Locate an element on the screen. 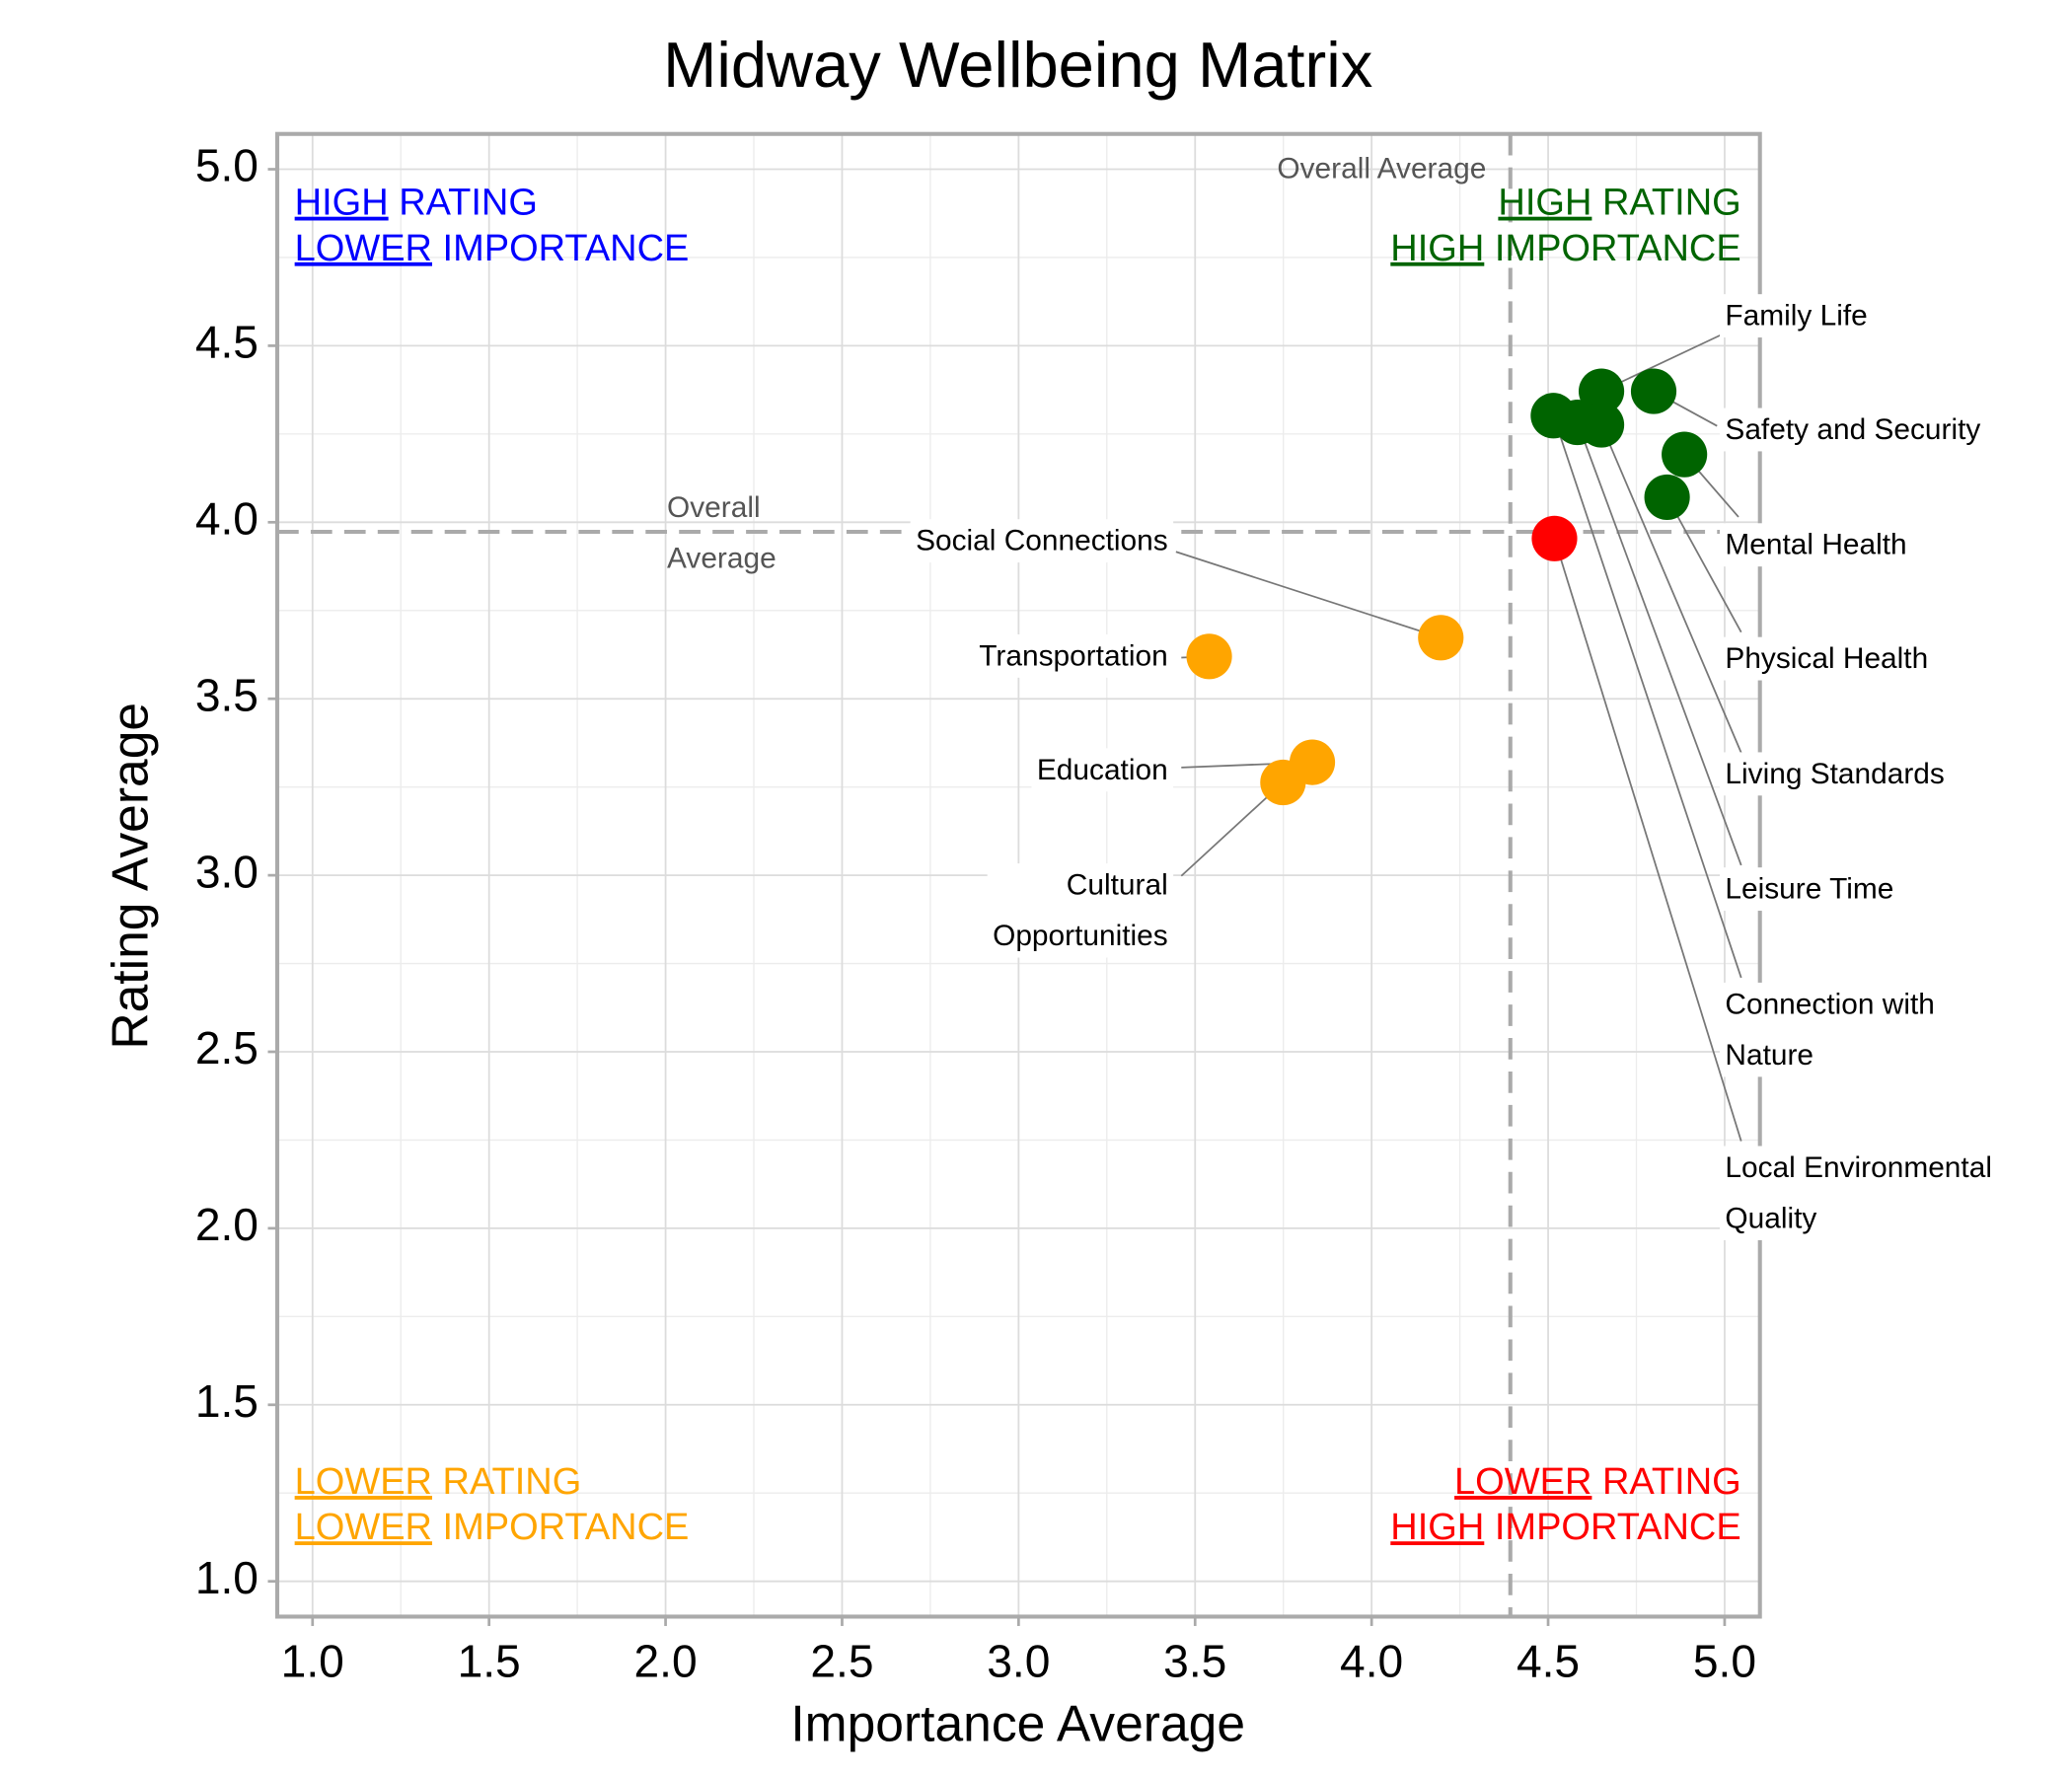  x-tick-label: 1.5 is located at coordinates (490, 1662).